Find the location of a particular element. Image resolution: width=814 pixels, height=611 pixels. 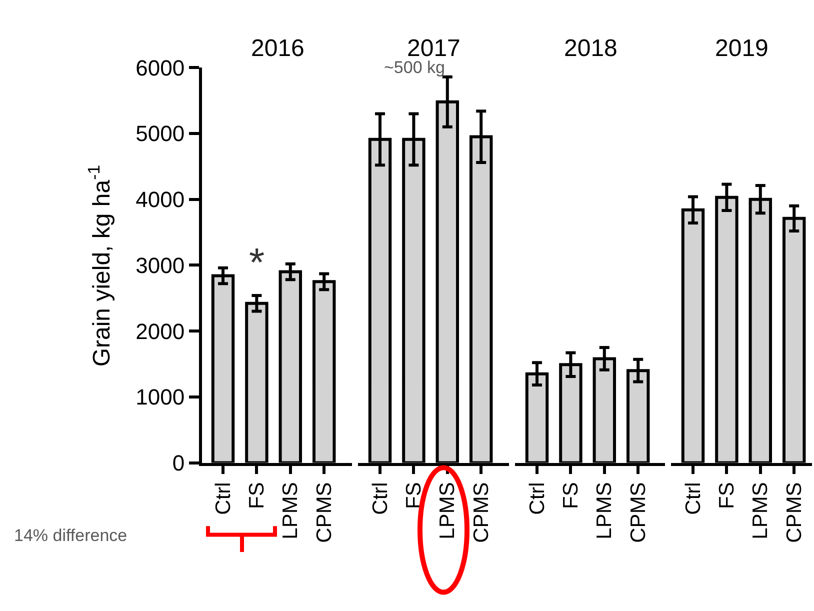

chart-title: 2016 is located at coordinates (277, 48).